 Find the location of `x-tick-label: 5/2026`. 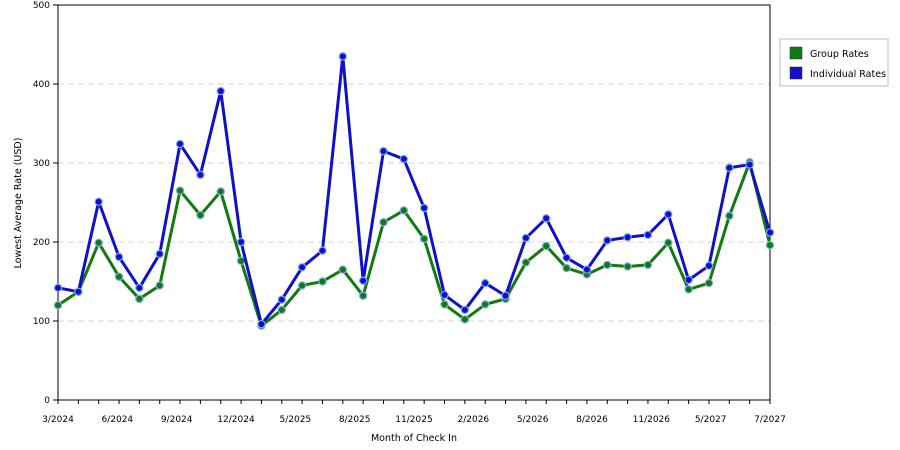

x-tick-label: 5/2026 is located at coordinates (533, 420).